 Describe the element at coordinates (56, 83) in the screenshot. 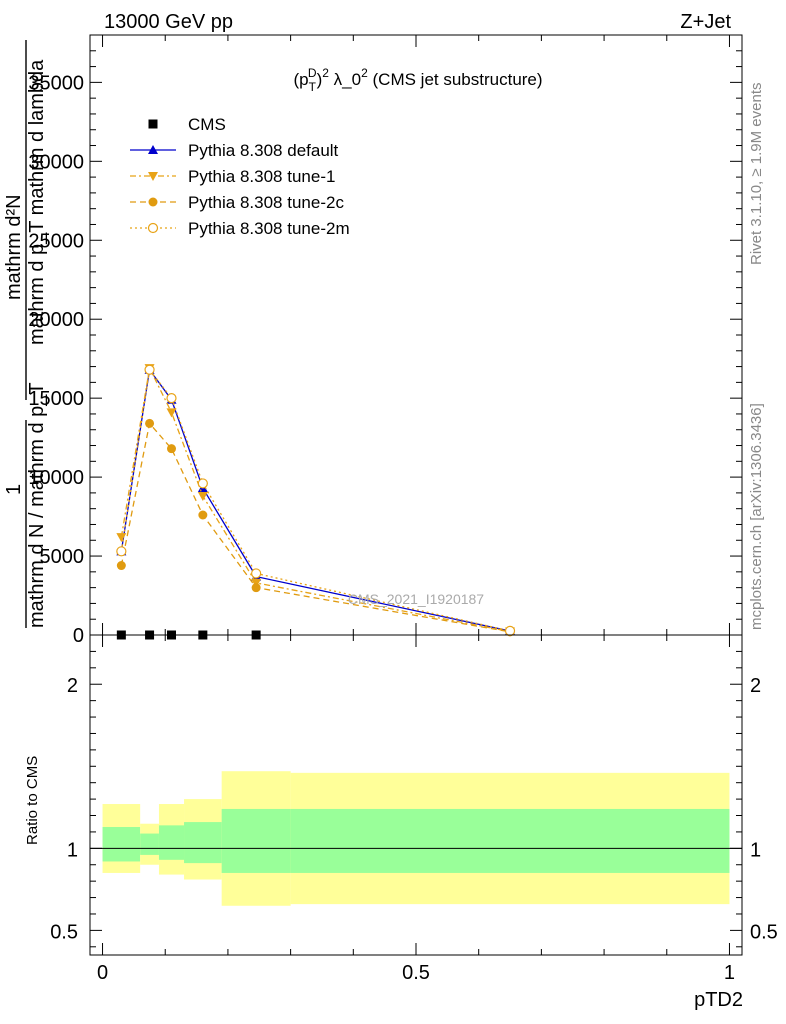

I see `main-y-tick-label: 35000` at that location.